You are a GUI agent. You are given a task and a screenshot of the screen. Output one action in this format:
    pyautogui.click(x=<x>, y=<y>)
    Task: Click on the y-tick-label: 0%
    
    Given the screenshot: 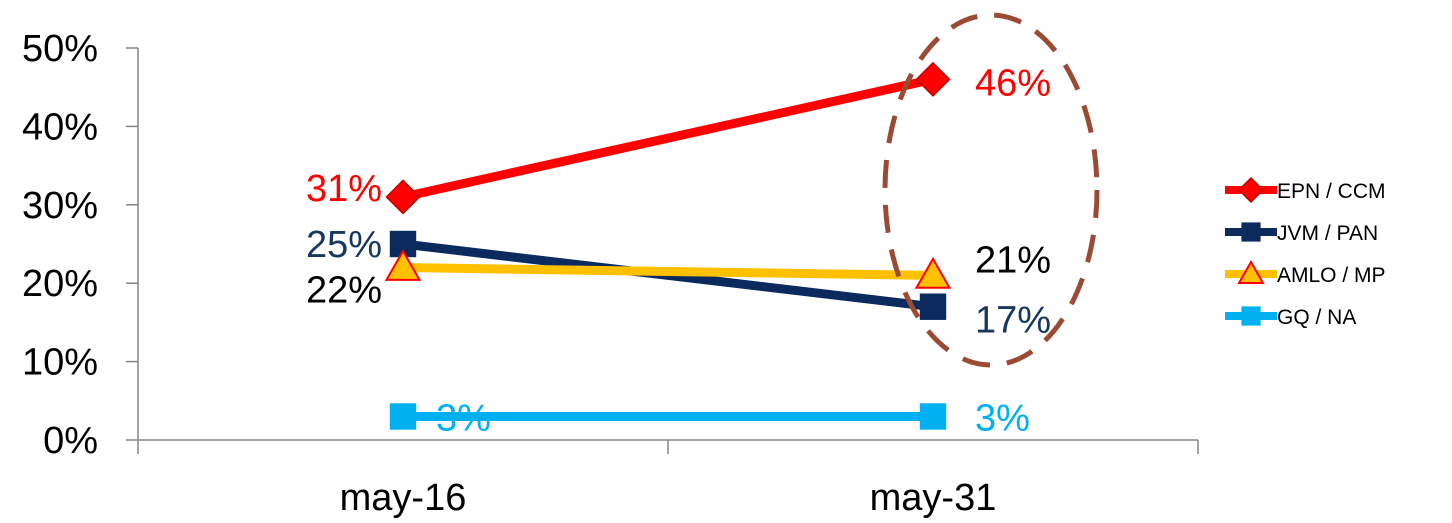 What is the action you would take?
    pyautogui.click(x=70, y=441)
    